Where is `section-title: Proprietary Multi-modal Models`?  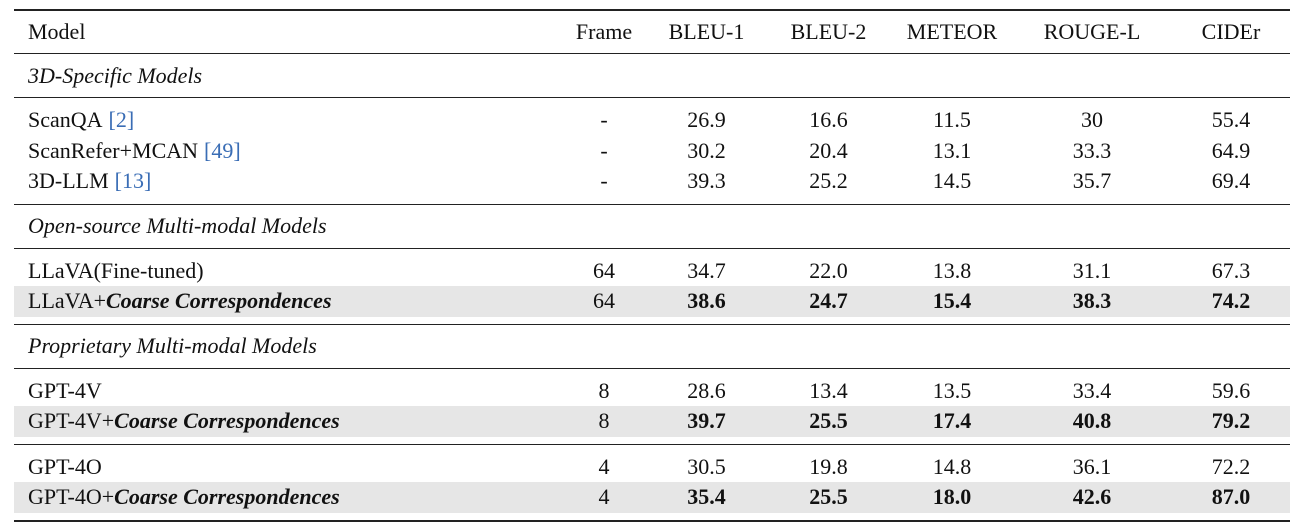
section-title: Proprietary Multi-modal Models is located at coordinates (652, 346).